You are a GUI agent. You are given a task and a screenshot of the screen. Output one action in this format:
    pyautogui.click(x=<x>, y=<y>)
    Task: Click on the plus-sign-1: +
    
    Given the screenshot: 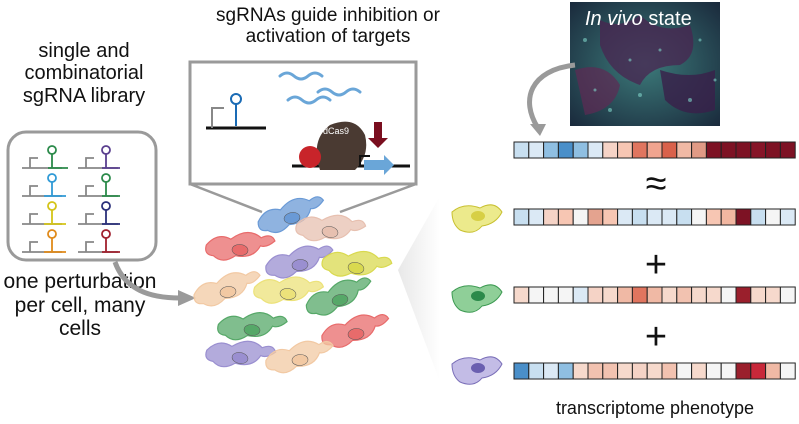 What is the action you would take?
    pyautogui.click(x=656, y=265)
    